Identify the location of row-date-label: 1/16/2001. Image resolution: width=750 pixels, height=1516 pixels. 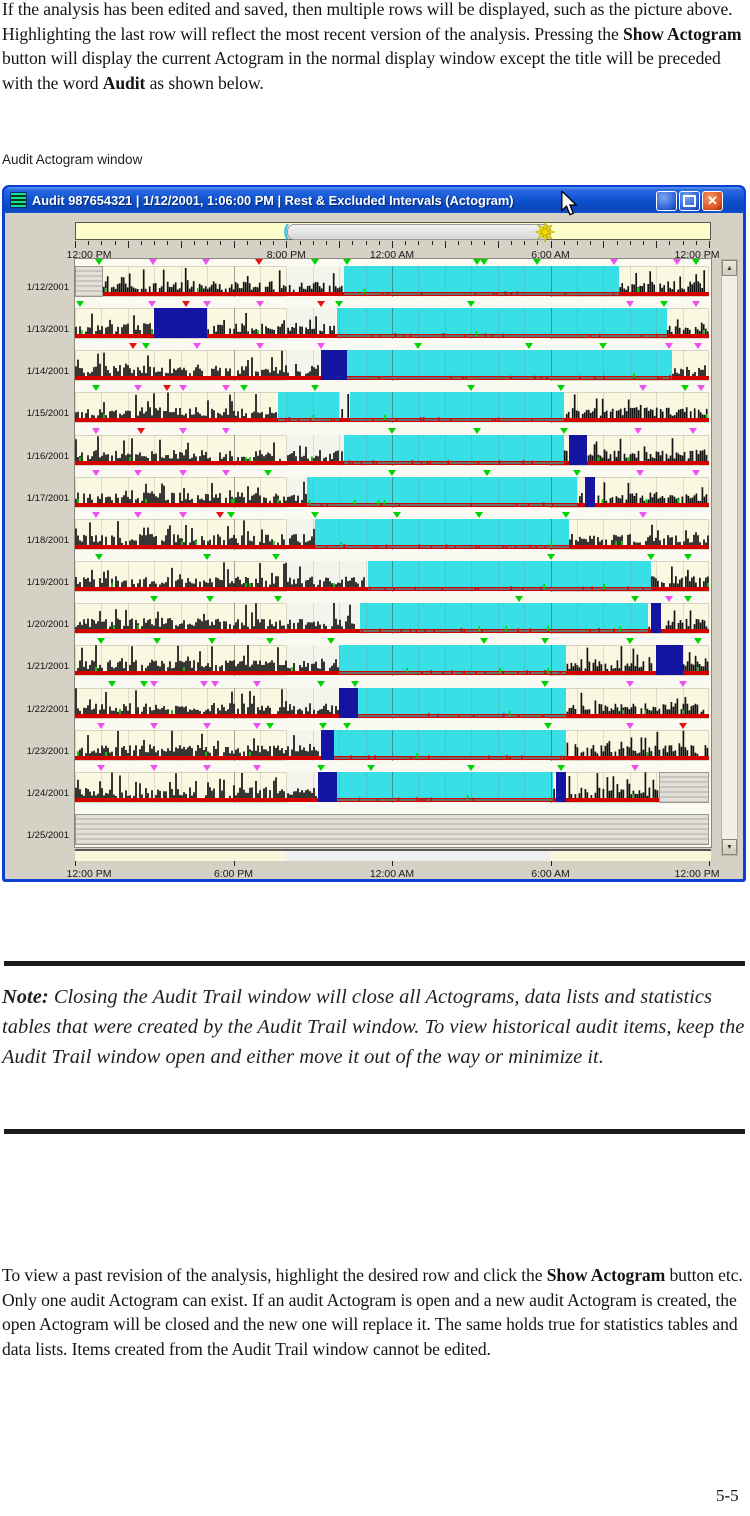
(47, 456).